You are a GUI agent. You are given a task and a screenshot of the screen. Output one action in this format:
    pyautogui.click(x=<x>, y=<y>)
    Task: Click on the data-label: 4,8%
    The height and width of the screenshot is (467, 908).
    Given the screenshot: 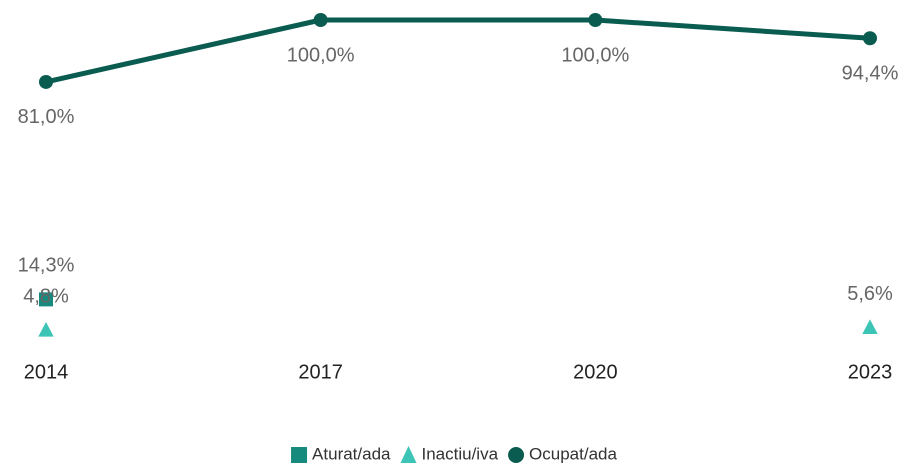 What is the action you would take?
    pyautogui.click(x=46, y=297)
    